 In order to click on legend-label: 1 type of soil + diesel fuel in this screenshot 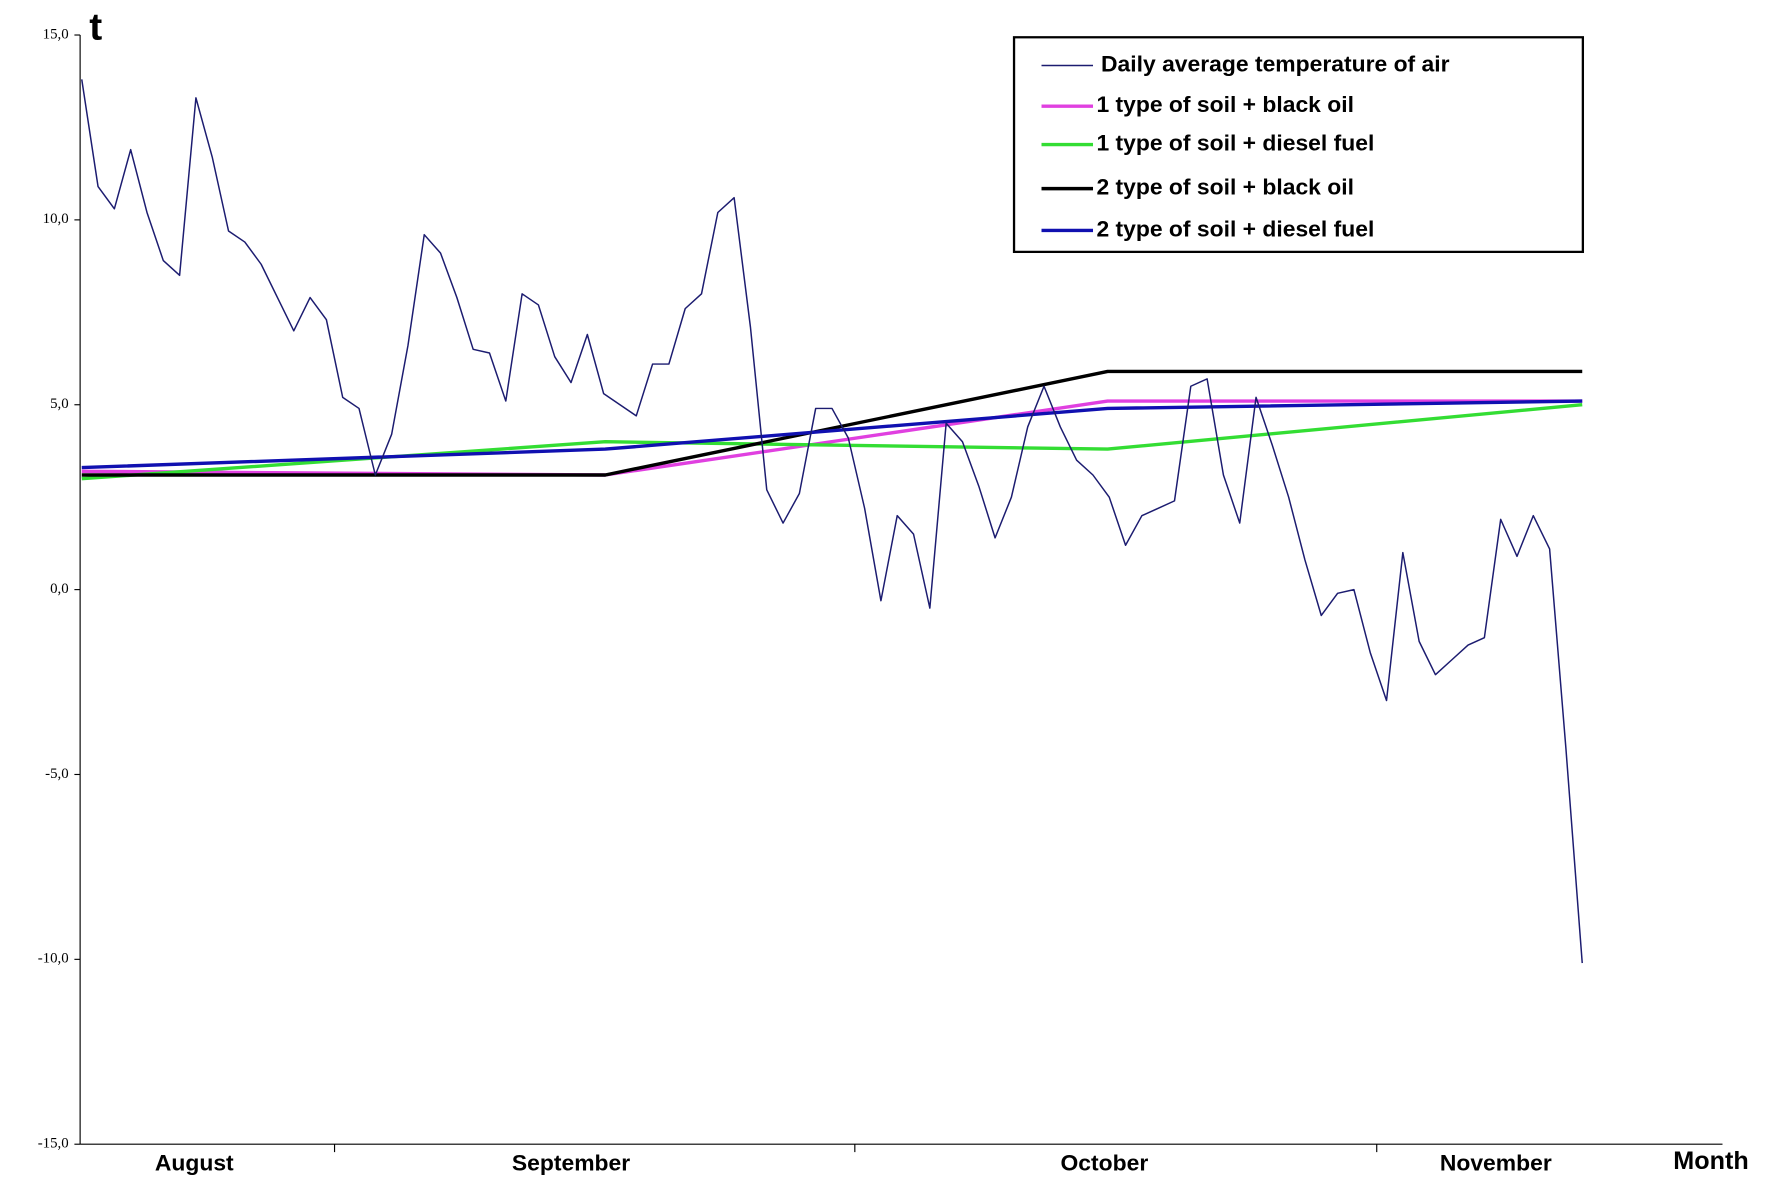, I will do `click(1235, 143)`.